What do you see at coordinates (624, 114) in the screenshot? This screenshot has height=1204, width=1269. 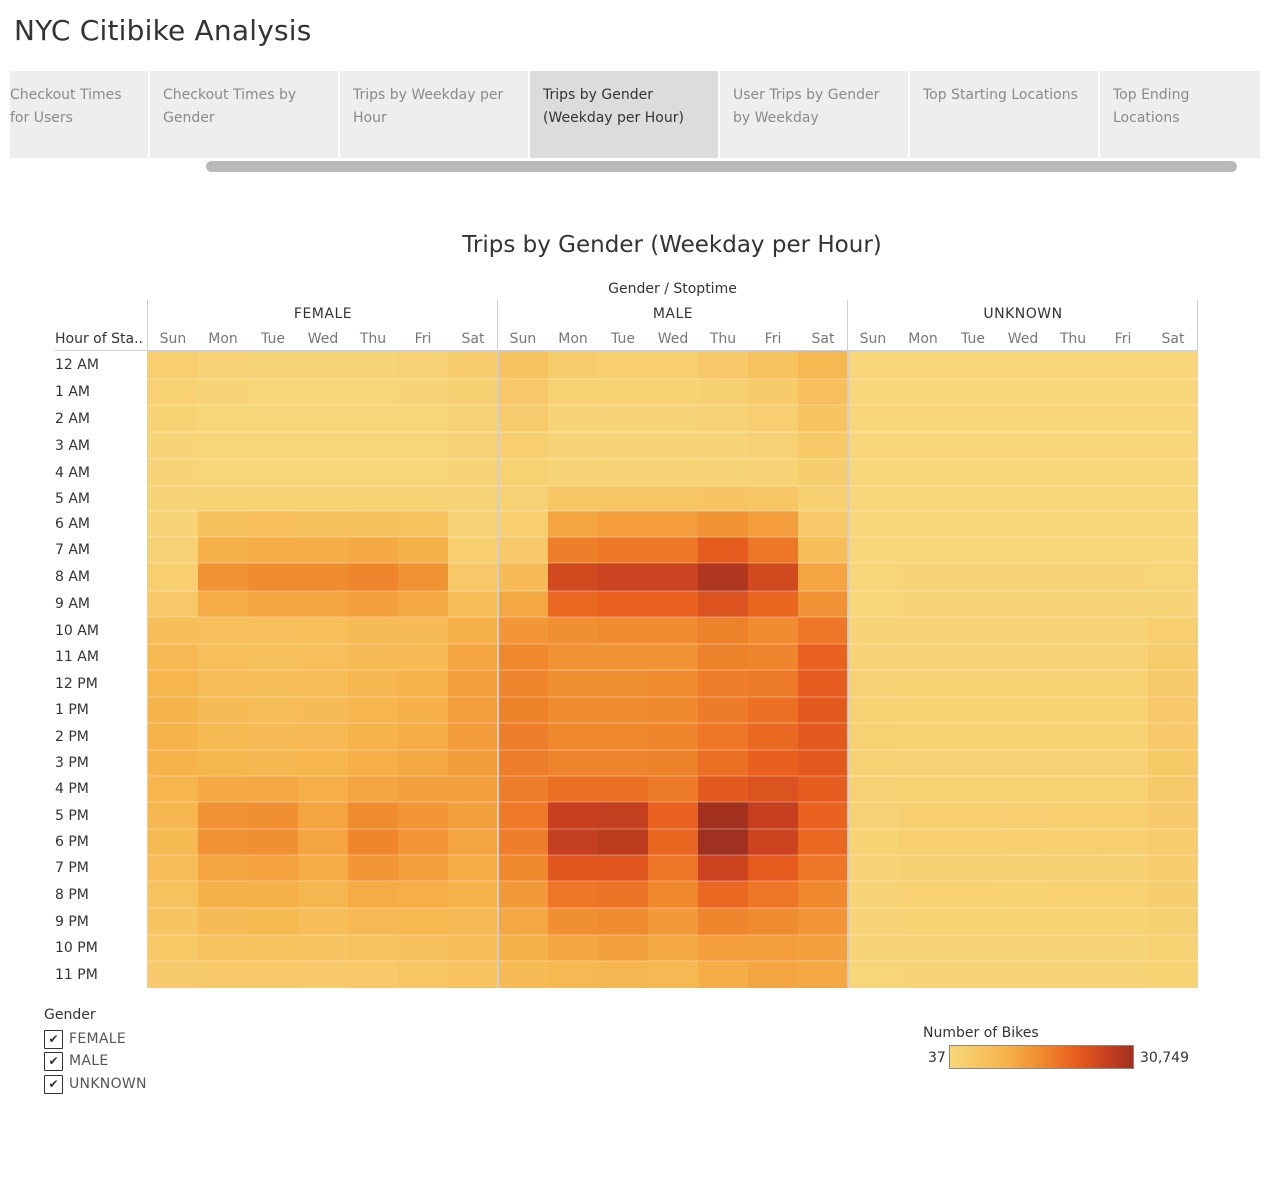 I see `tab-trips-by-gender-weekday-per-hour: Trips by Gender (Weekday per Hour)` at bounding box center [624, 114].